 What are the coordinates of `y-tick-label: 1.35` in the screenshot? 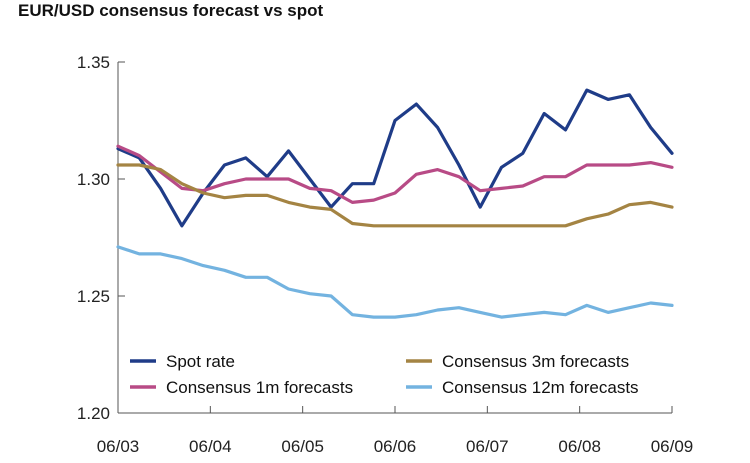 It's located at (93, 62).